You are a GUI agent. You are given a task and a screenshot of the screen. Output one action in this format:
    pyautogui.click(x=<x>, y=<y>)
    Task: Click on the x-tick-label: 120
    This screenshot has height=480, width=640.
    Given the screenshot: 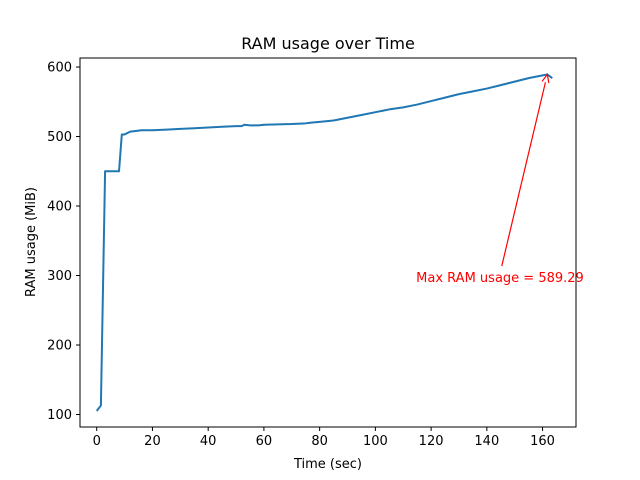 What is the action you would take?
    pyautogui.click(x=431, y=441)
    